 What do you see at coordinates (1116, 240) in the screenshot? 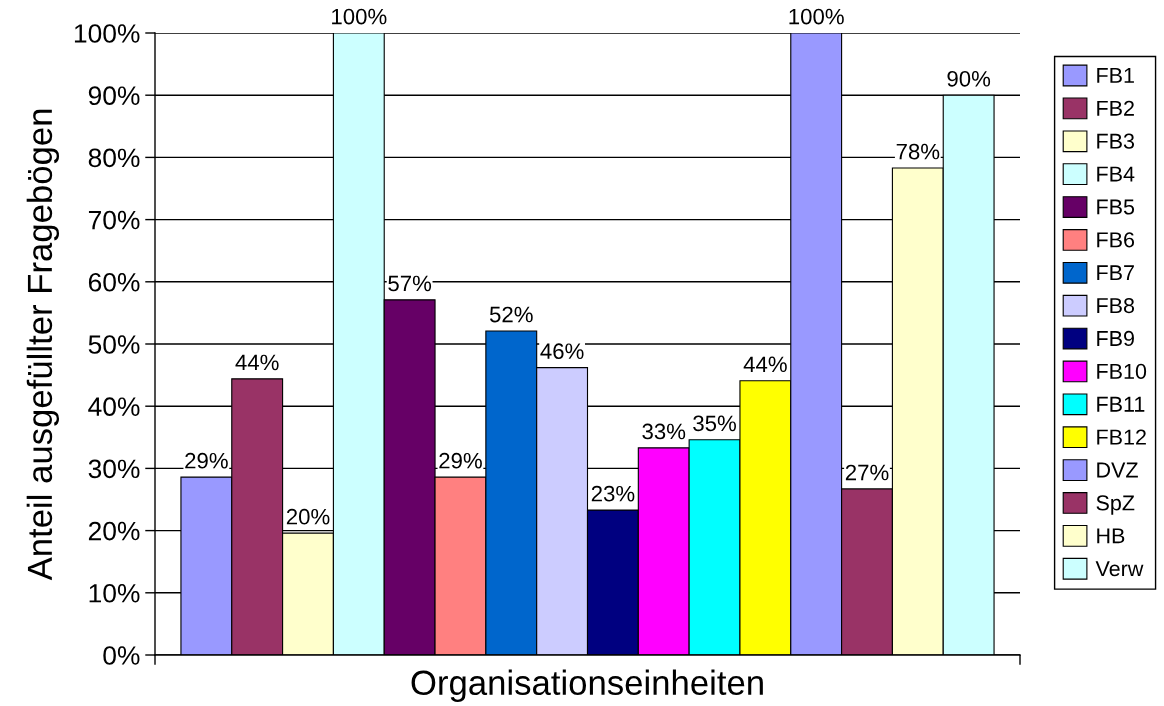
I see `legend-label: FB6` at bounding box center [1116, 240].